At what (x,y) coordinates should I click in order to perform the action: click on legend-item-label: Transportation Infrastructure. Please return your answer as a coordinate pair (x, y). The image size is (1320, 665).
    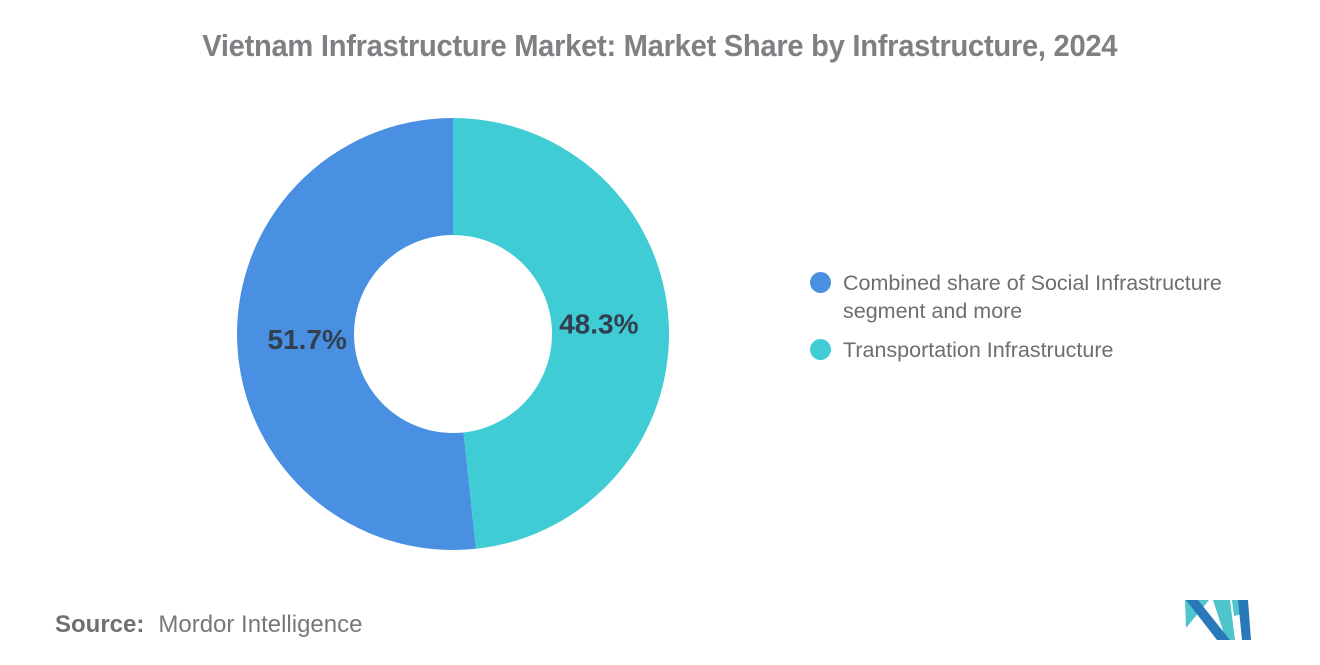
    Looking at the image, I should click on (978, 350).